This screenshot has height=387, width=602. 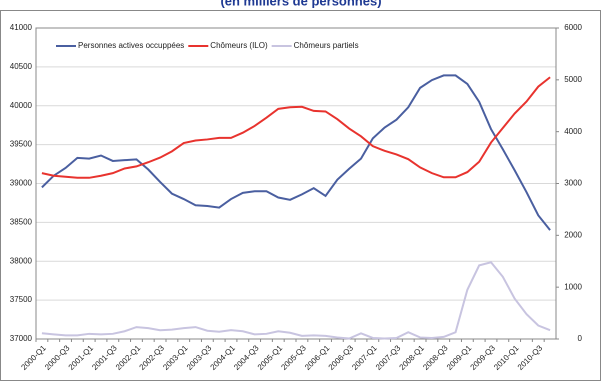 What do you see at coordinates (21, 183) in the screenshot?
I see `y-tick-label: 39000` at bounding box center [21, 183].